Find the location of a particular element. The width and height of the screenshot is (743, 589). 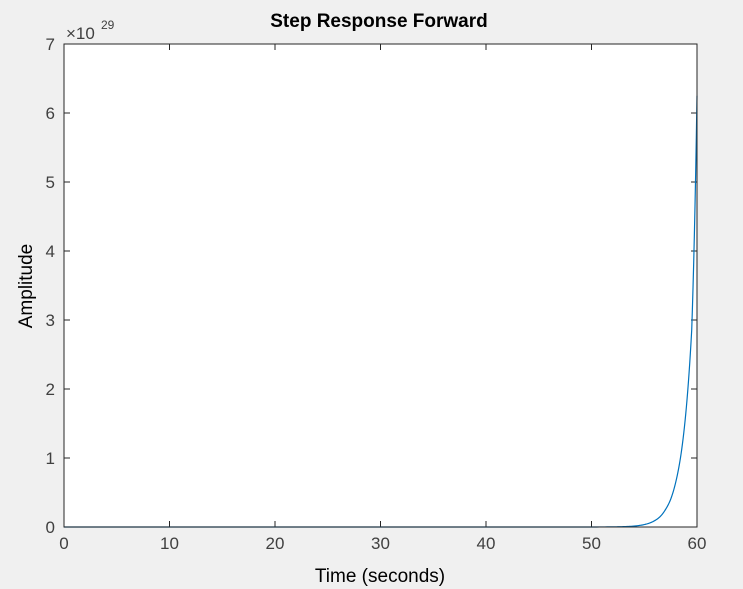

y-tick-label: 1 is located at coordinates (50, 458).